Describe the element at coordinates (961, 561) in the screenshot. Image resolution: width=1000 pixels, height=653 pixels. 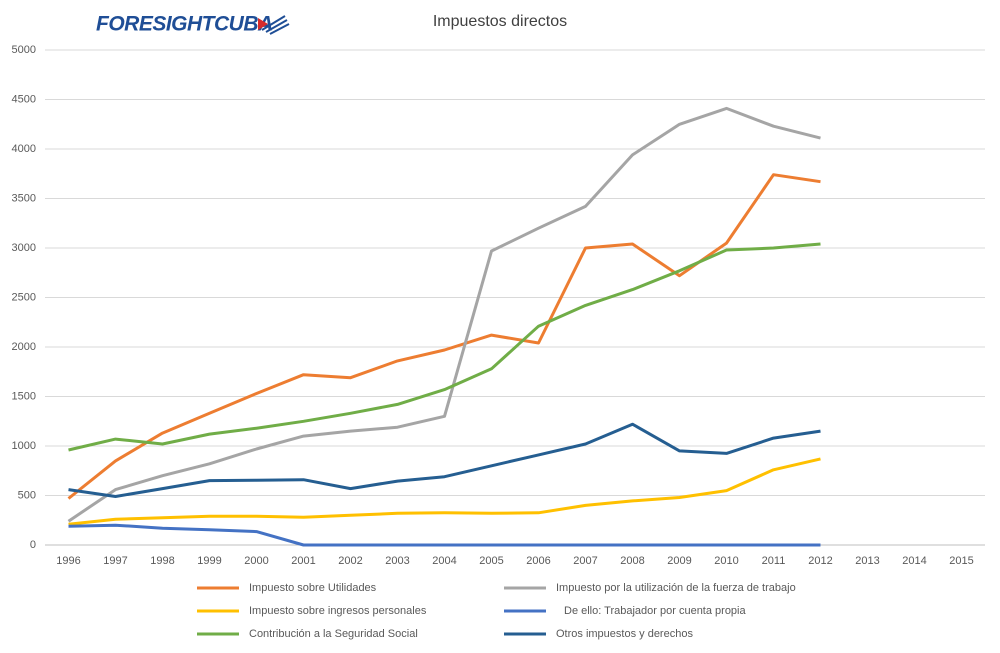
I see `x-tick-label: 2015` at that location.